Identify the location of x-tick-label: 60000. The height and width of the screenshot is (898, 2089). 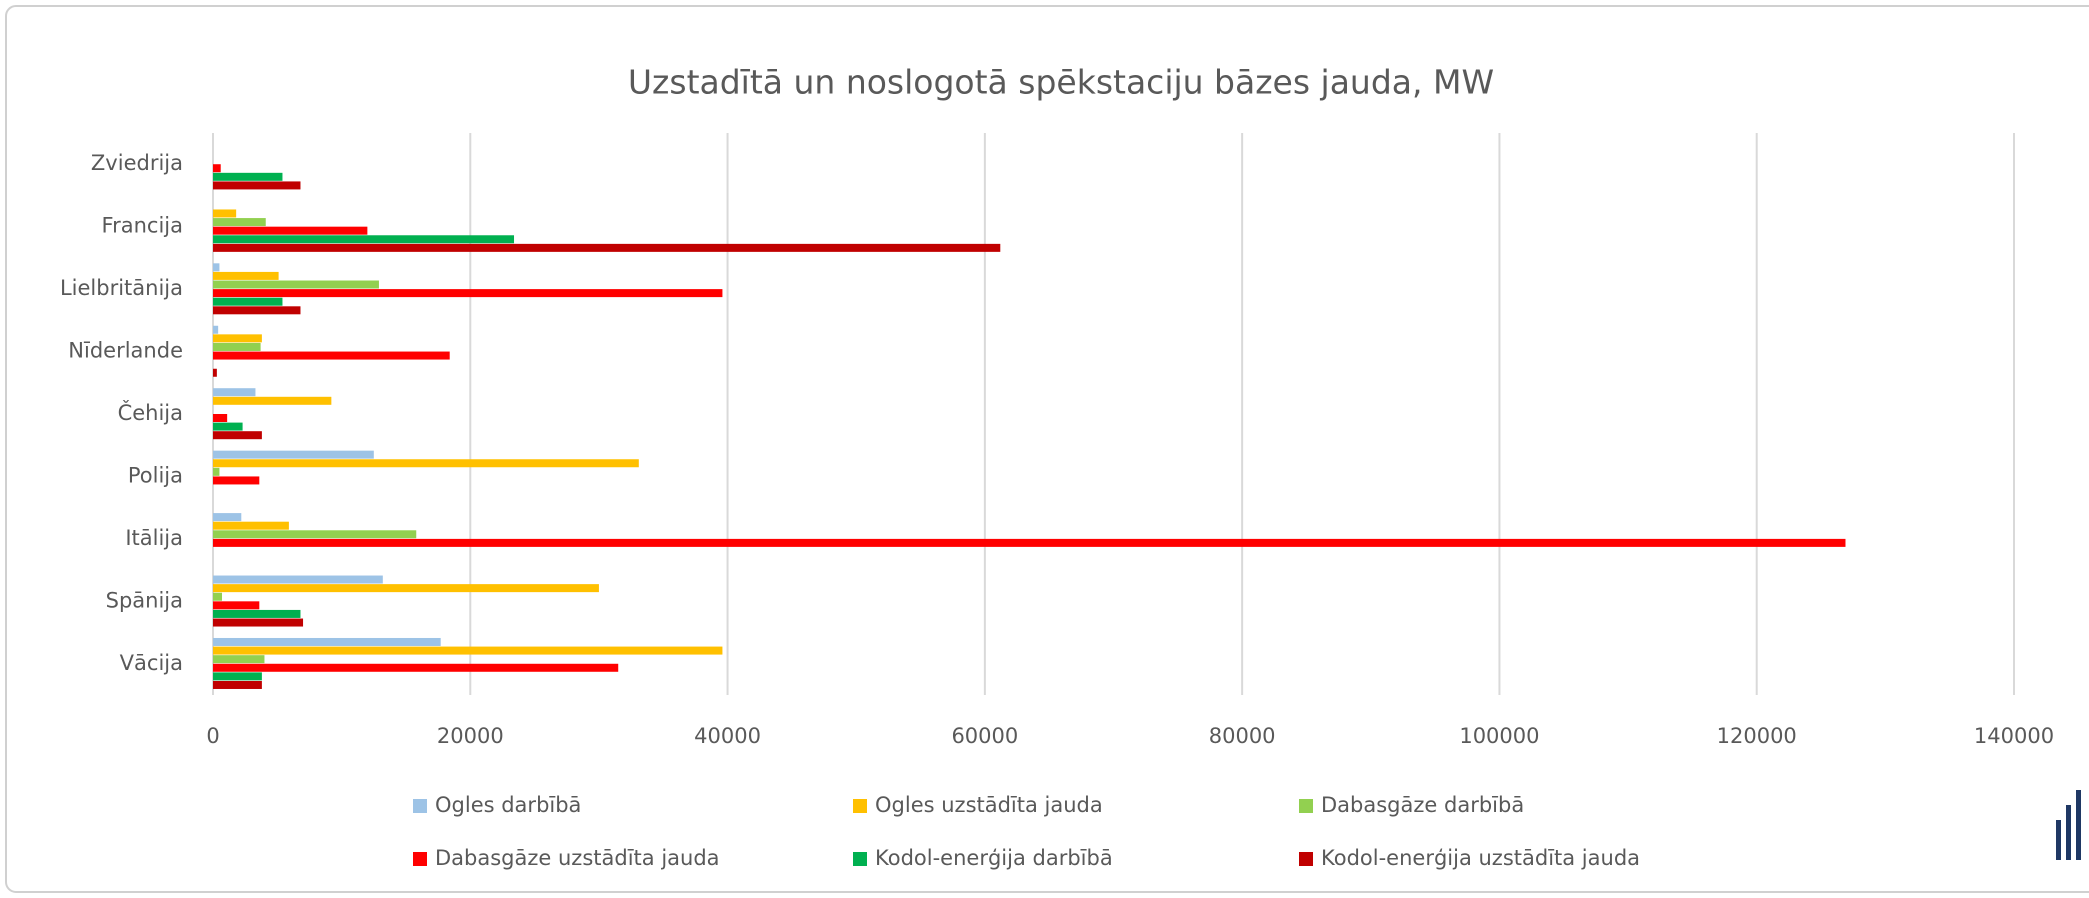
(984, 736).